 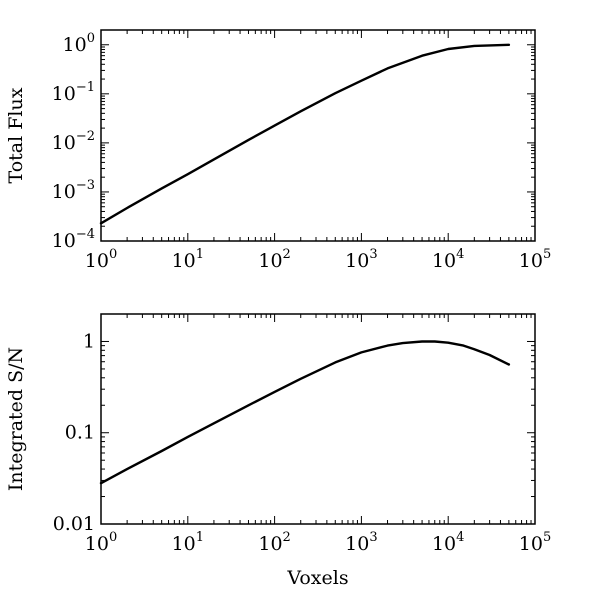 I want to click on x-axis-label: Voxels, so click(x=317, y=578).